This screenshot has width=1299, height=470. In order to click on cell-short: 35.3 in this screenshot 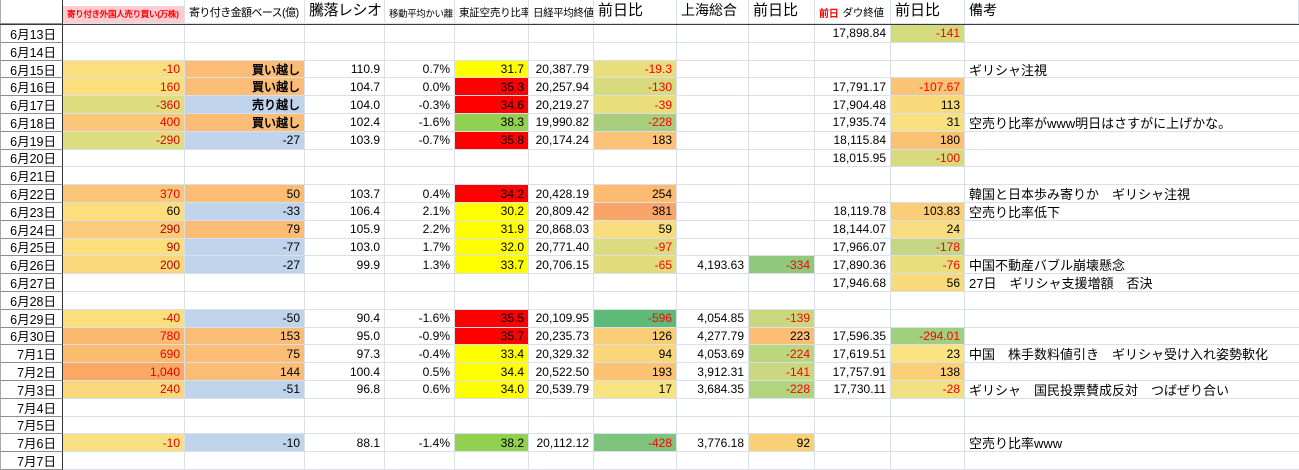, I will do `click(492, 87)`.